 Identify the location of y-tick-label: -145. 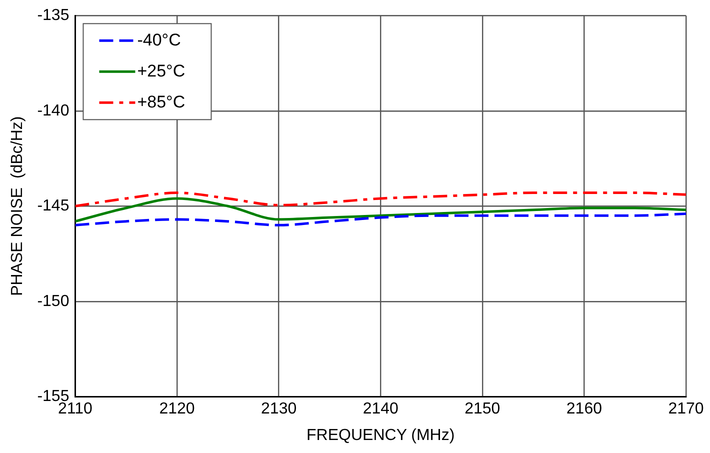
(53, 206).